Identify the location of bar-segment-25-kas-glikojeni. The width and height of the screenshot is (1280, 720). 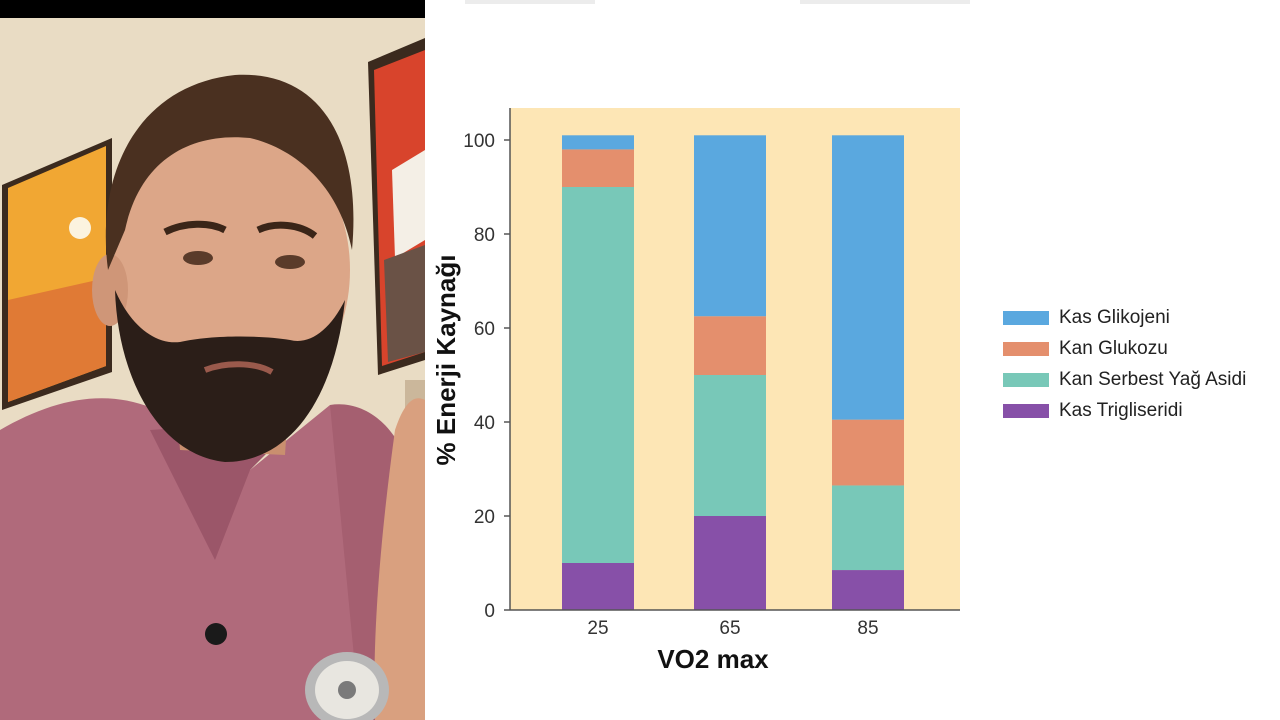
(598, 142).